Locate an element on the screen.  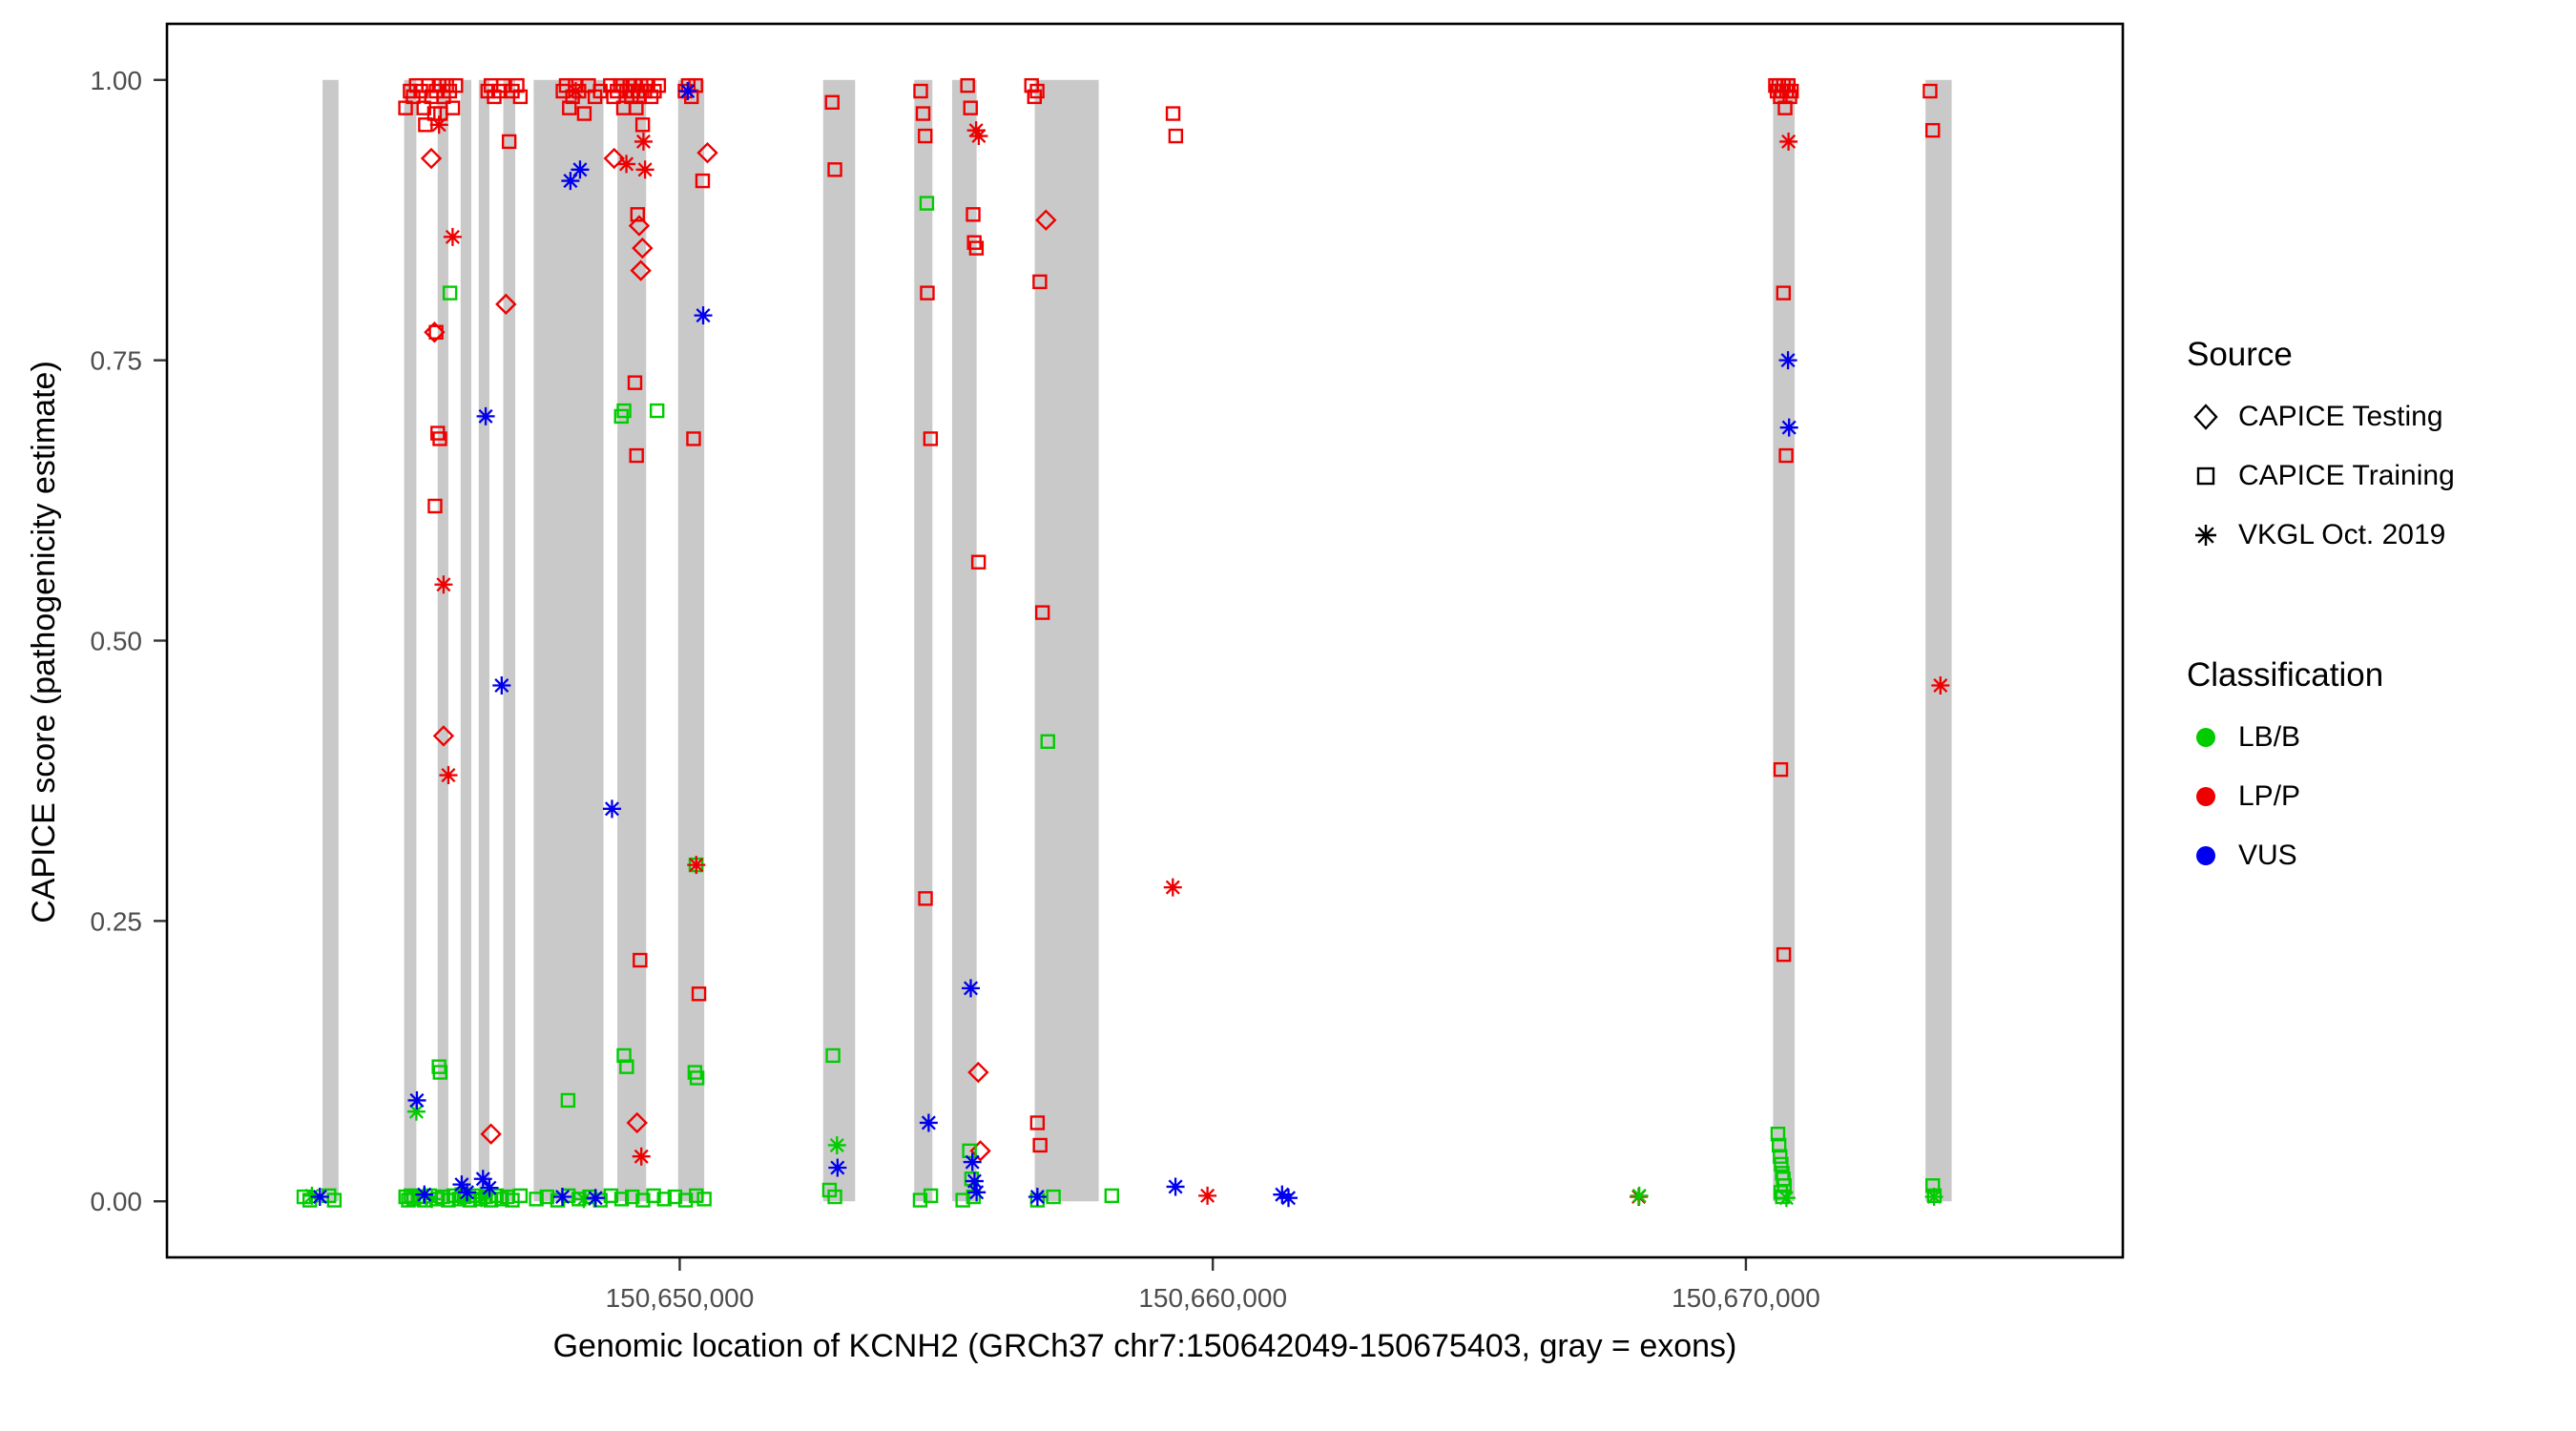
legend-label-capice-training: CAPICE Training is located at coordinates (2346, 475).